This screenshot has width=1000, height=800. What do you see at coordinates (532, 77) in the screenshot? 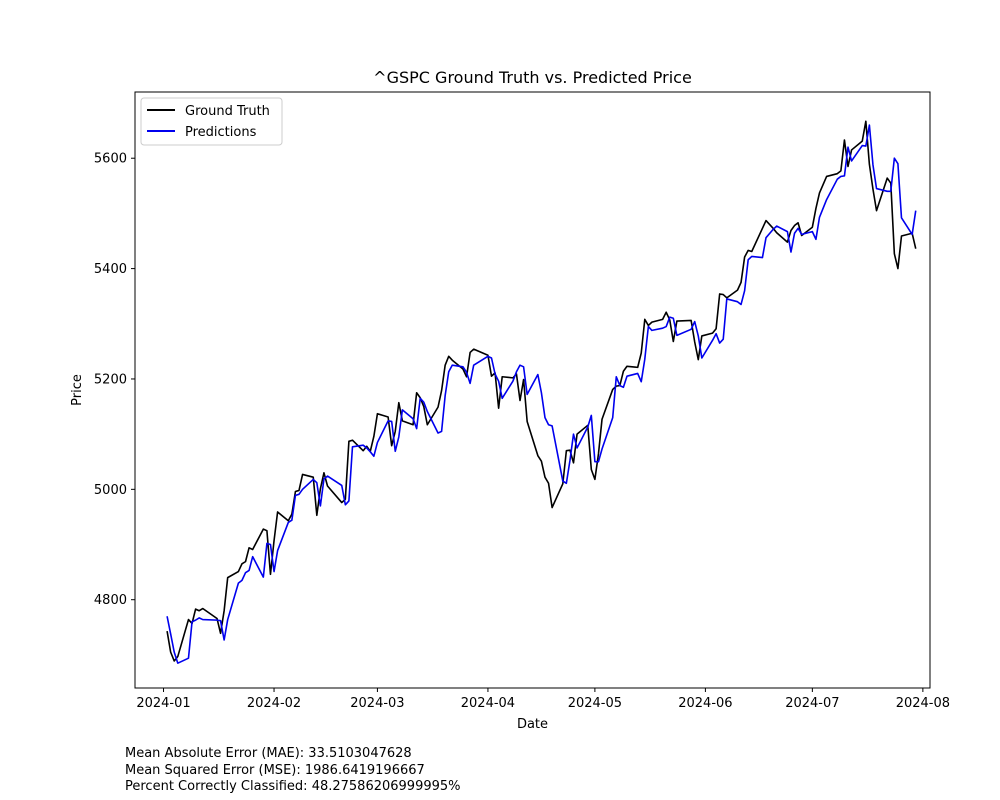
I see `chart-title: ^GSPC Ground Truth vs. Predicted Price` at bounding box center [532, 77].